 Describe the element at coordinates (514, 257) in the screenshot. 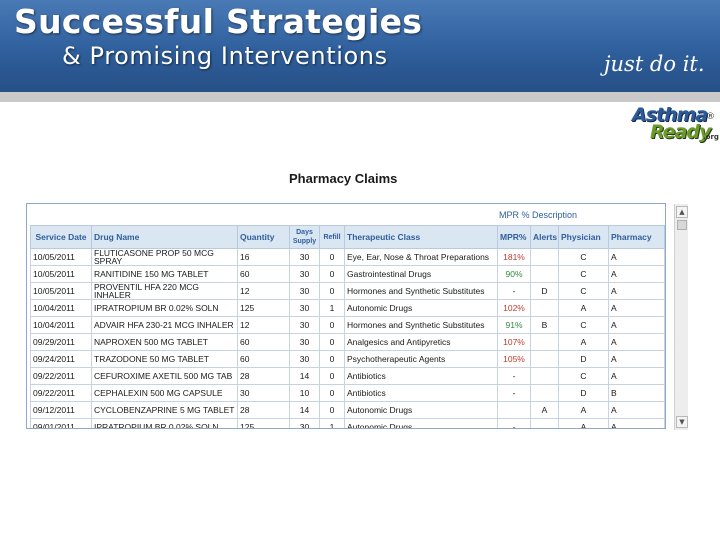

I see `cell-mpr: 181%` at that location.